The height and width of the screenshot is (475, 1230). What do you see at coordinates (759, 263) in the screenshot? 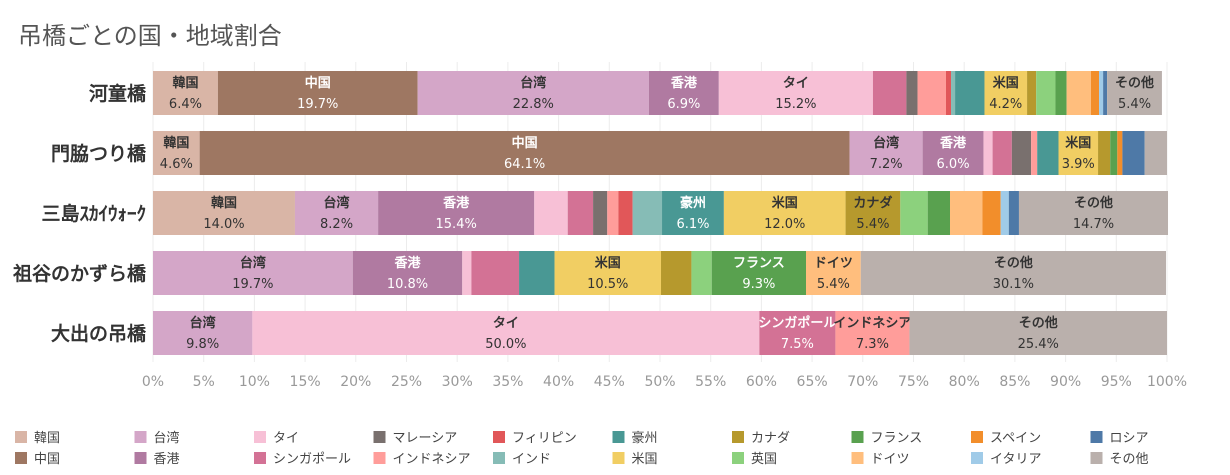
I see `segment-category-label: フランス` at bounding box center [759, 263].